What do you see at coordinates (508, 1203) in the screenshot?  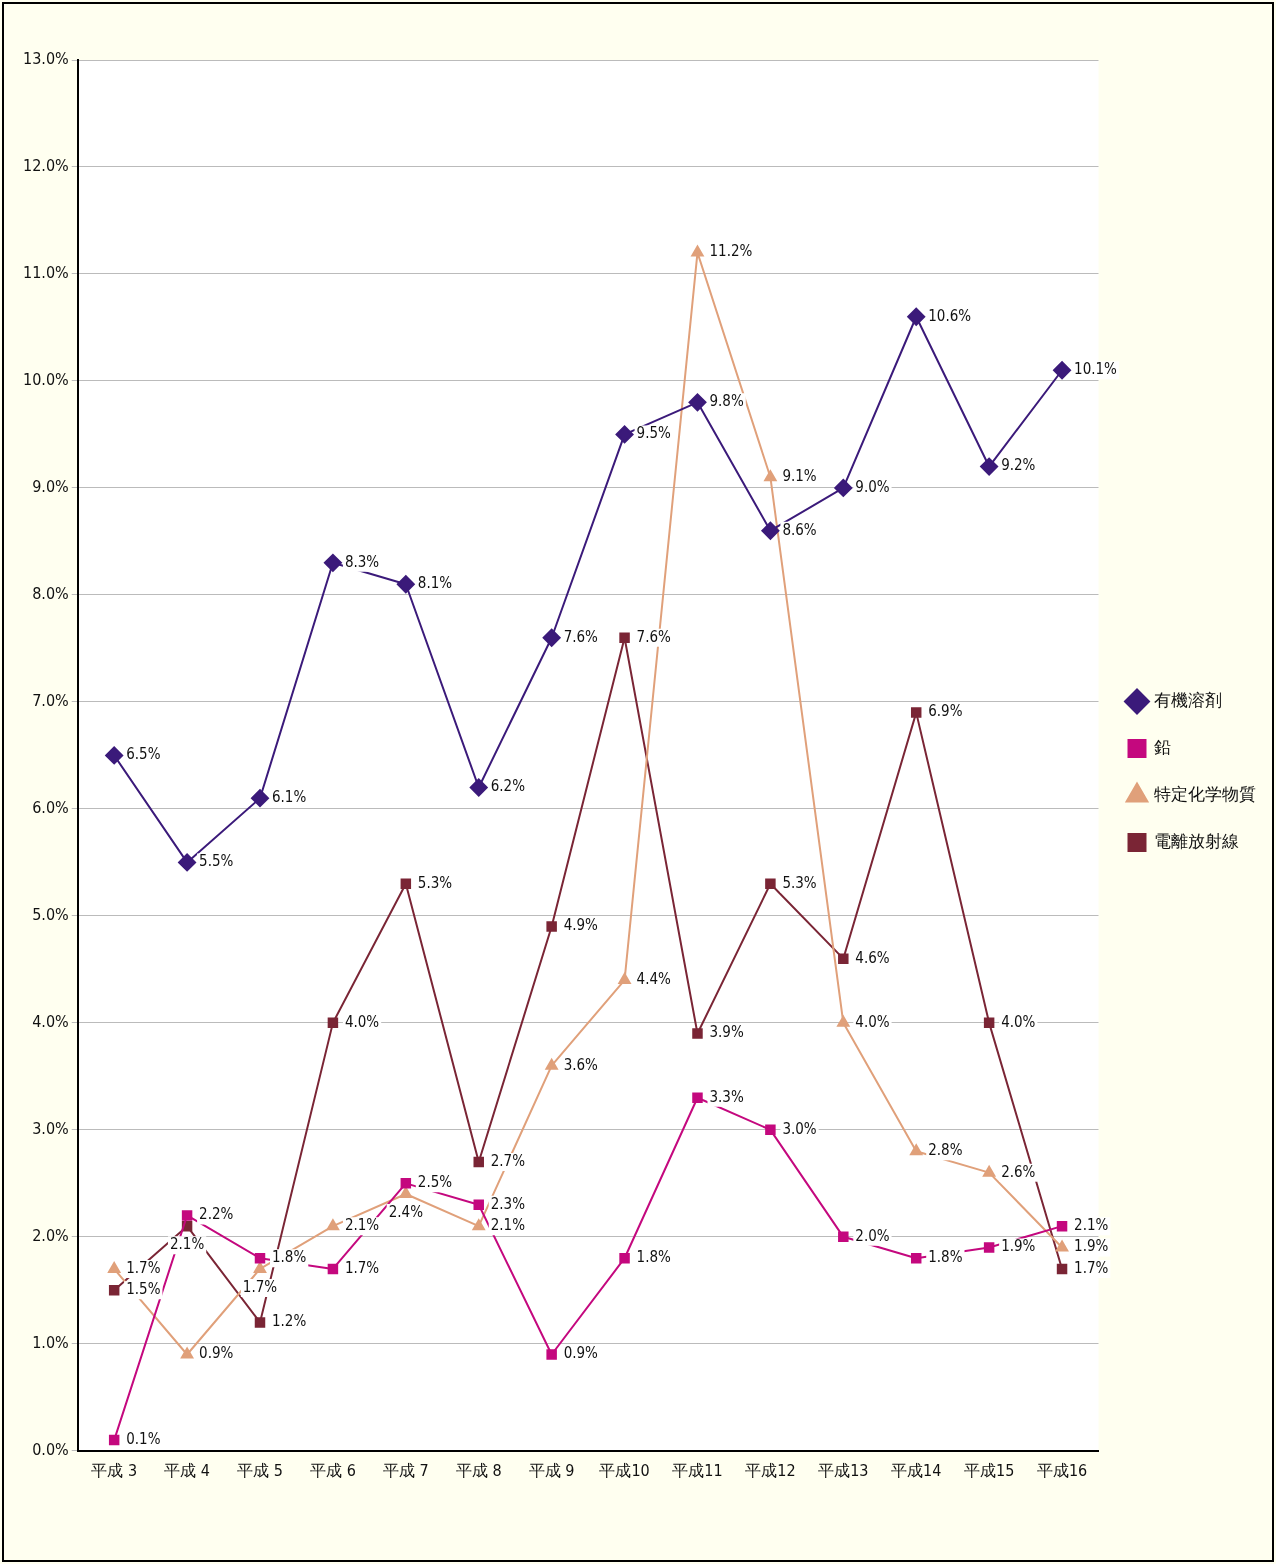 I see `data-label: 2.3%` at bounding box center [508, 1203].